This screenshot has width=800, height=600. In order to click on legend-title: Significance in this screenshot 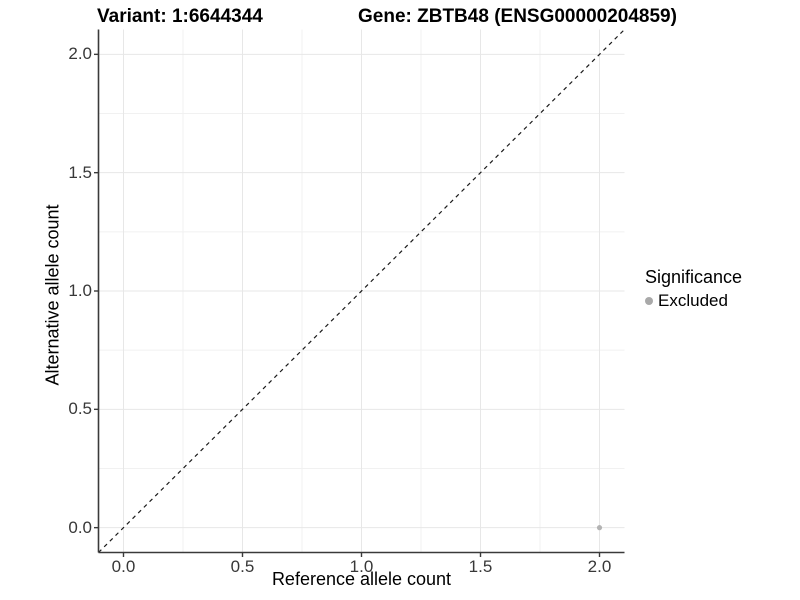, I will do `click(694, 277)`.